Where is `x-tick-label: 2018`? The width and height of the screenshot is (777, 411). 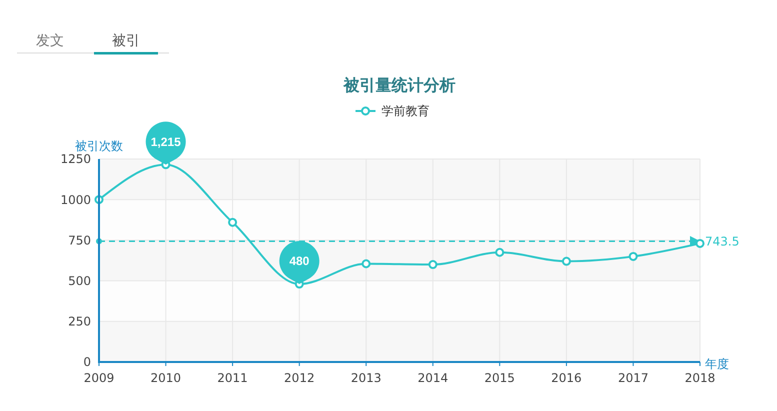 x-tick-label: 2018 is located at coordinates (700, 378).